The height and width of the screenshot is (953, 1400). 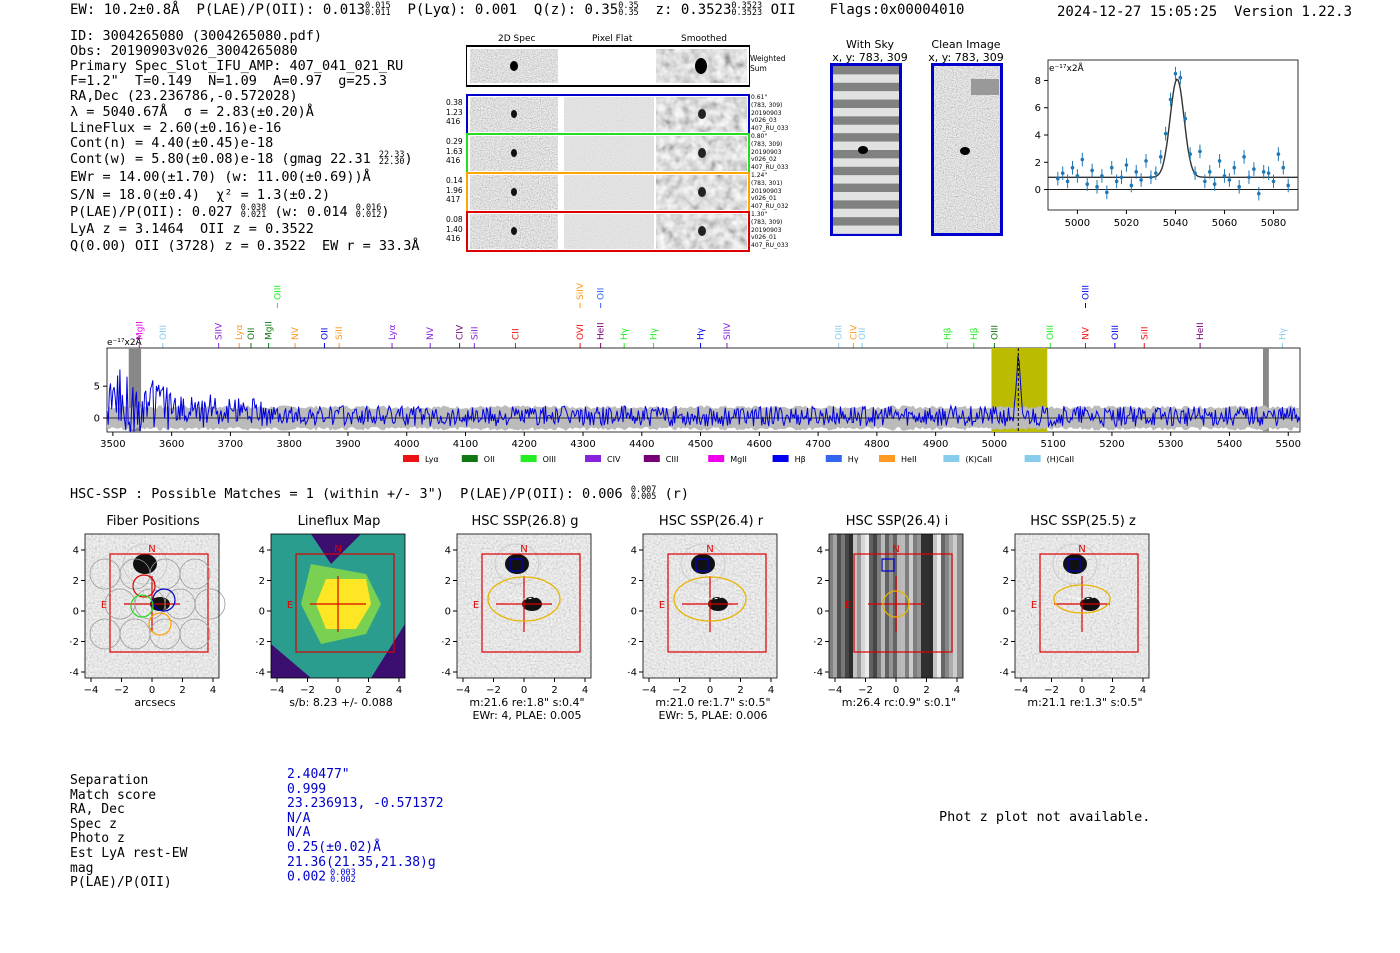 What do you see at coordinates (514, 192) in the screenshot?
I see `row-source` at bounding box center [514, 192].